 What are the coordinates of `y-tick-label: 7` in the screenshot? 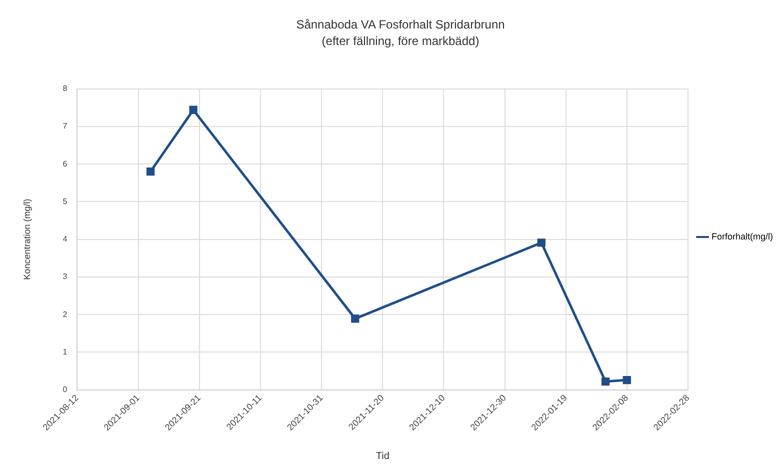 It's located at (65, 126).